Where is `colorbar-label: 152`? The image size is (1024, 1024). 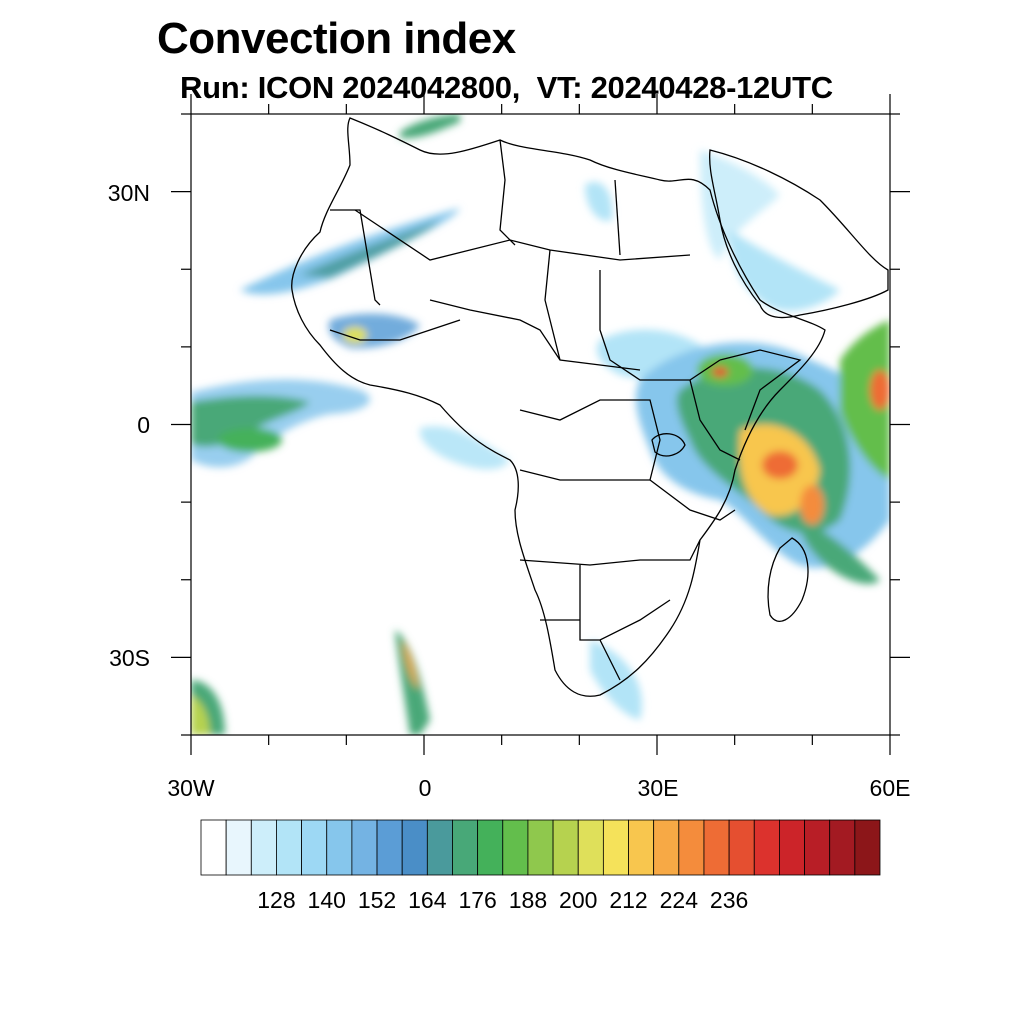 colorbar-label: 152 is located at coordinates (377, 900).